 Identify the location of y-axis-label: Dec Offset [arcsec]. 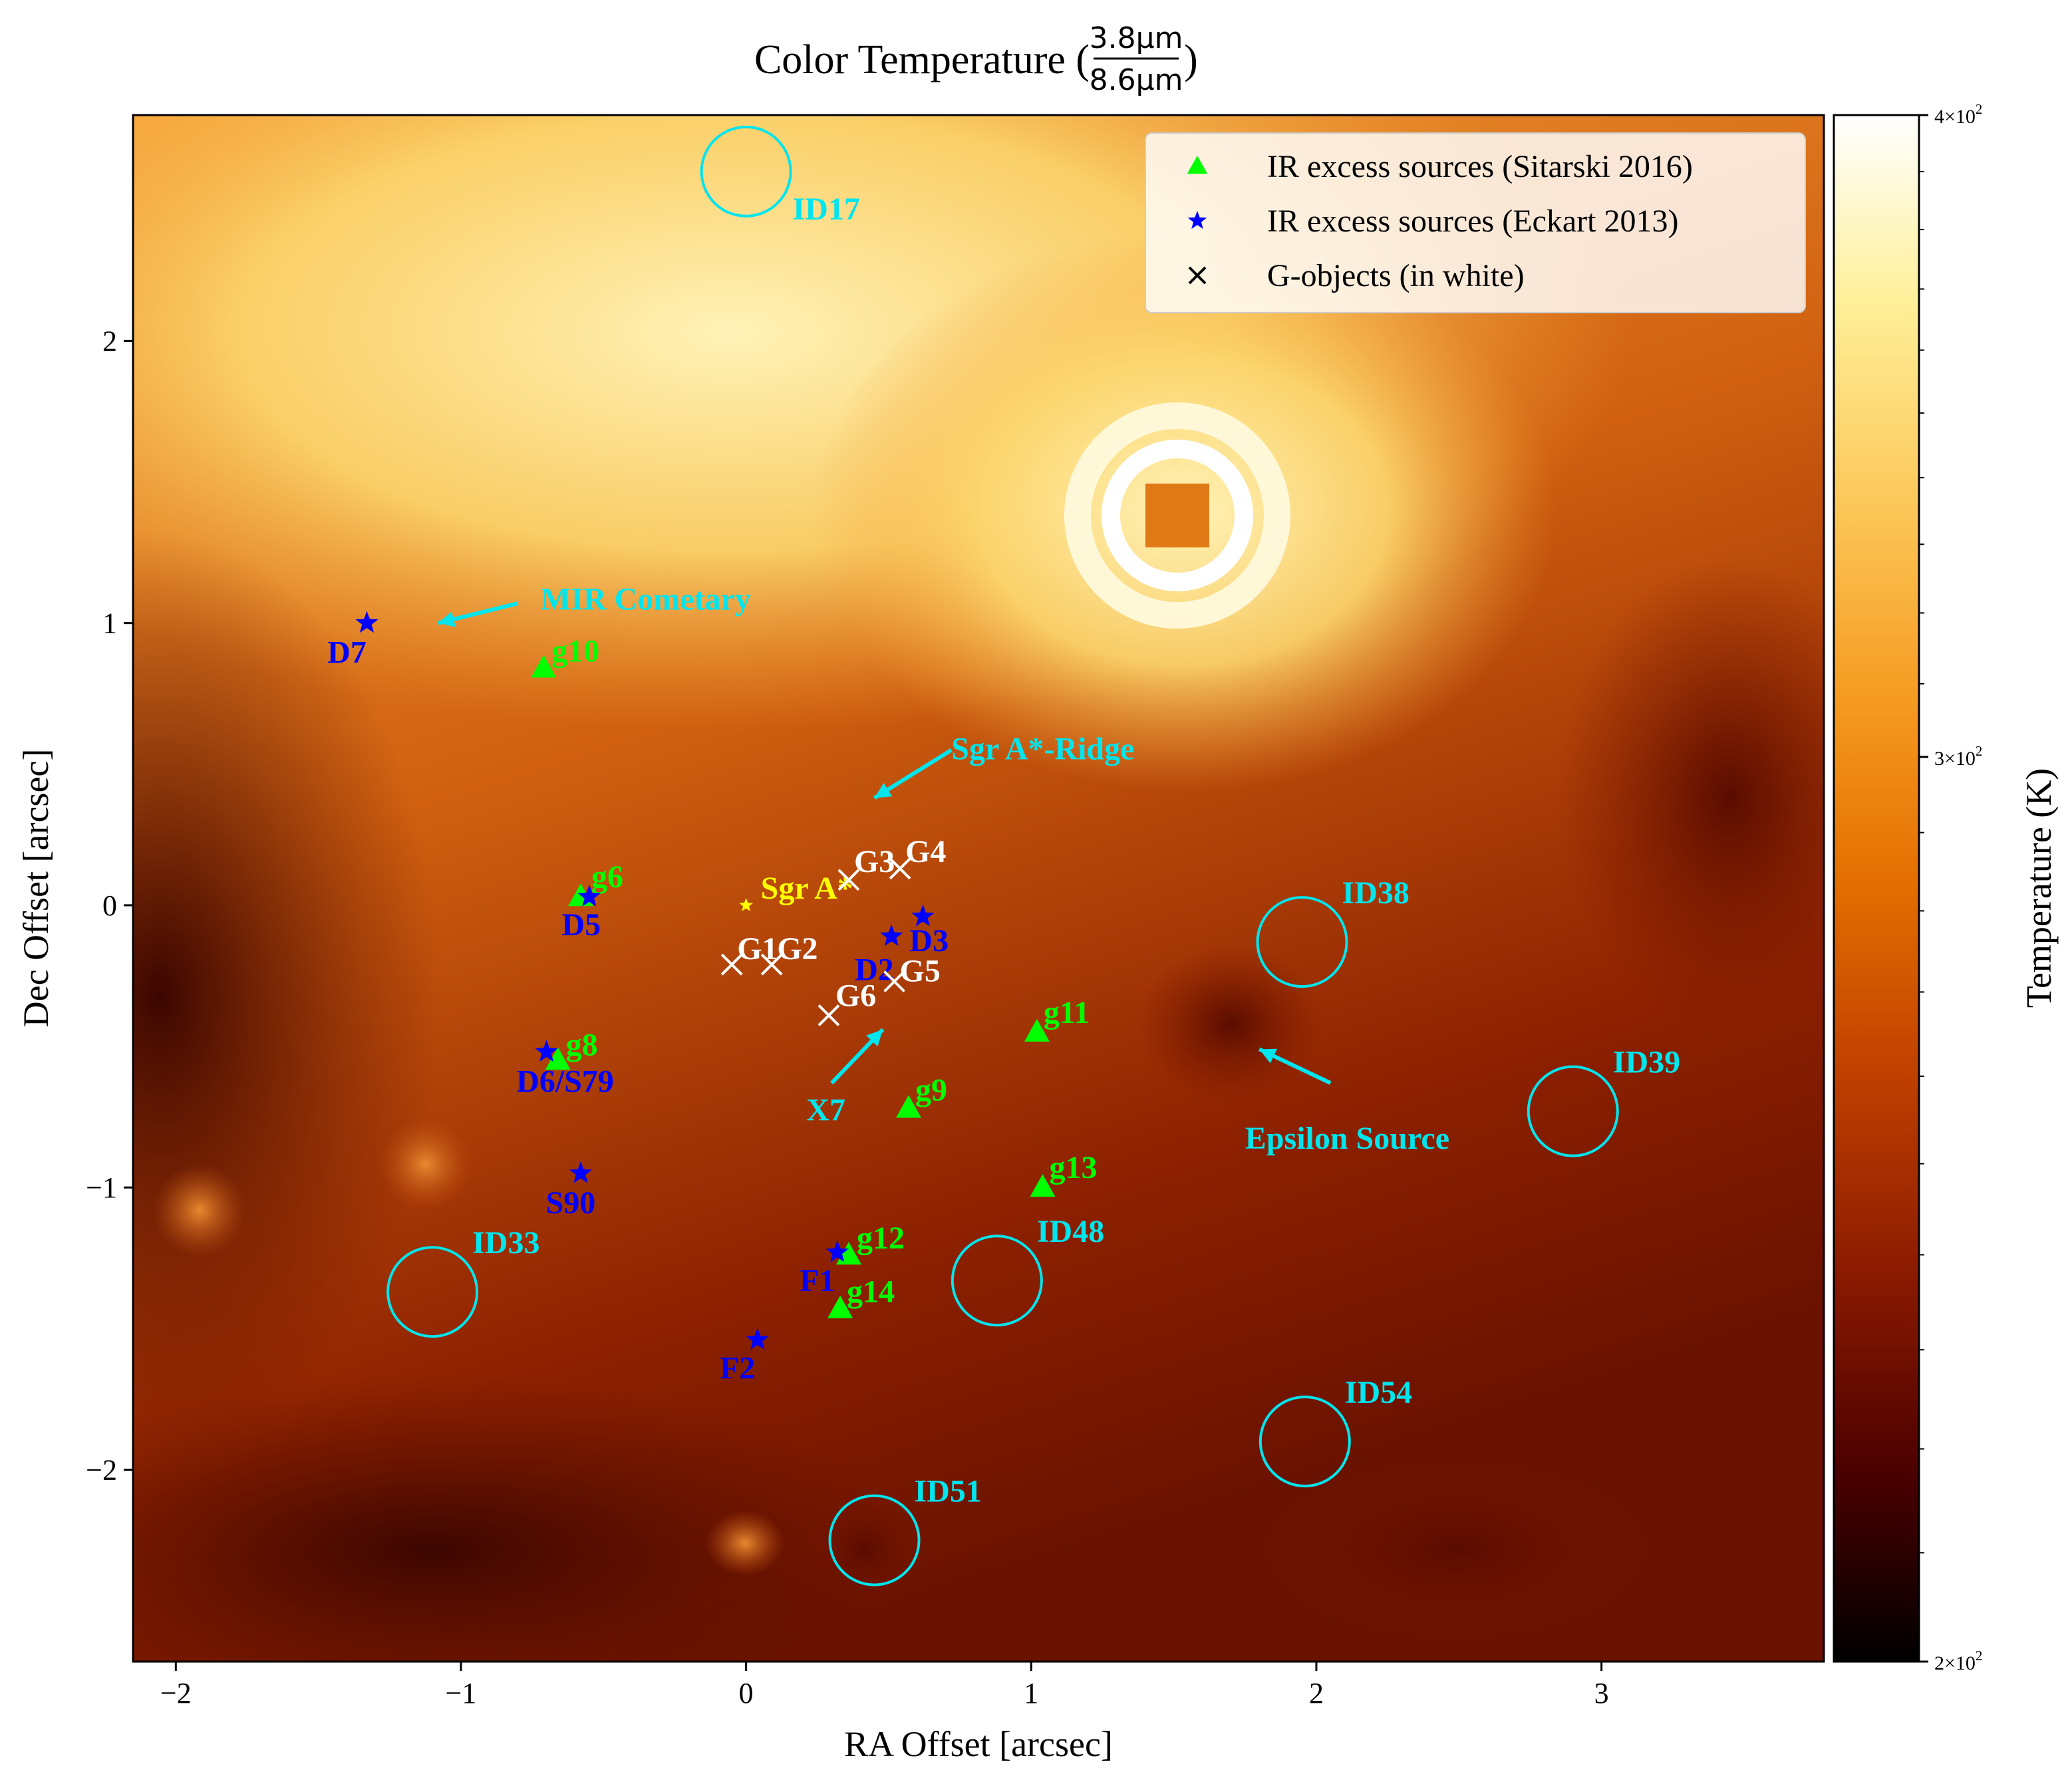
(36, 888).